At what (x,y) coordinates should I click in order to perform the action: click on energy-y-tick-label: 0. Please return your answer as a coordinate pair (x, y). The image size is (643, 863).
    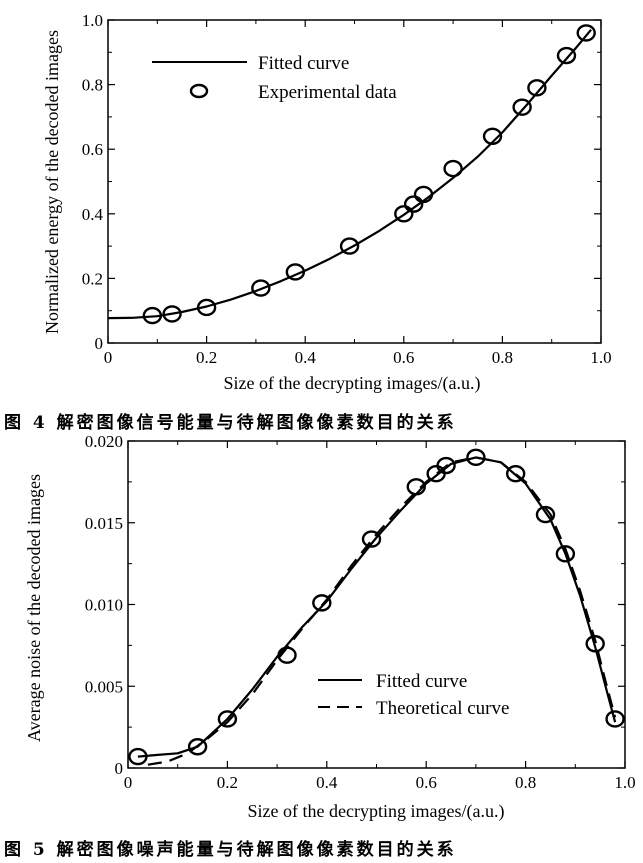
    Looking at the image, I should click on (99, 343).